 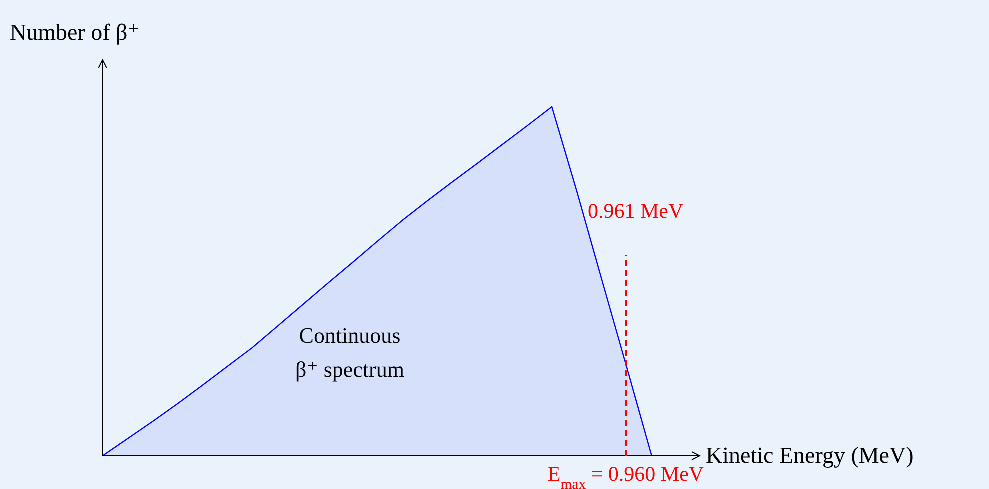 I want to click on x-axis-title: Kinetic Energy (MeV), so click(x=810, y=455).